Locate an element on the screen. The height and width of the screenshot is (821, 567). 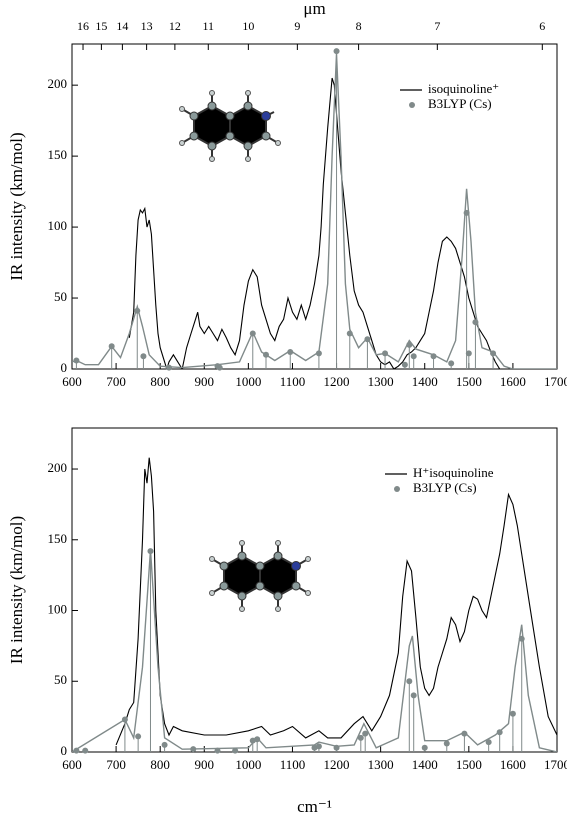
x2-tick-label: 13 is located at coordinates (147, 26).